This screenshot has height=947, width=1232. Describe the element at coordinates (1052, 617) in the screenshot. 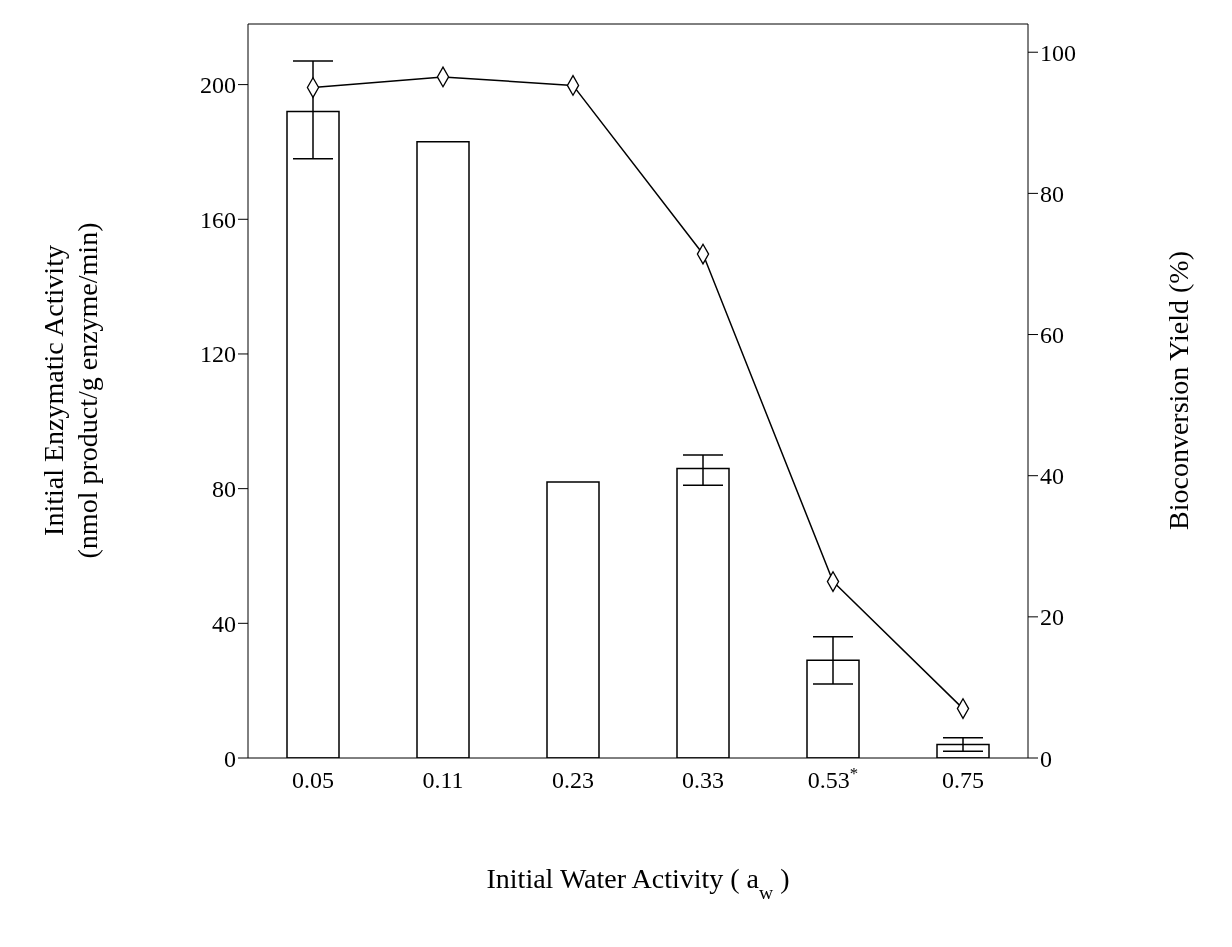

I see `y2-tick-label: 20` at that location.